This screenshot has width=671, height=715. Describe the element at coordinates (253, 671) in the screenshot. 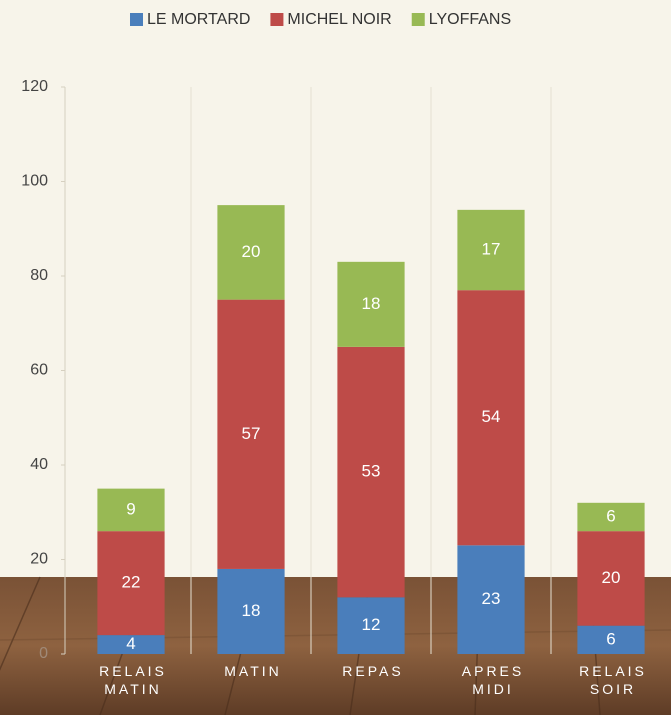

I see `x-tick-label: MATIN` at that location.